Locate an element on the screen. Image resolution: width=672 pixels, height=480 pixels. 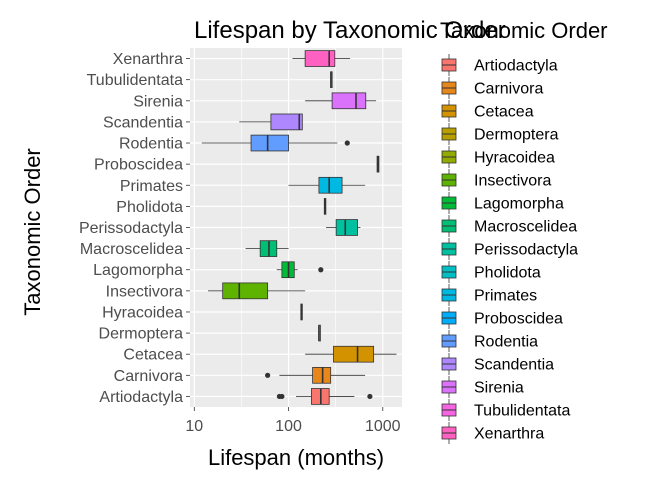
box-hyracoidea is located at coordinates (301, 312).